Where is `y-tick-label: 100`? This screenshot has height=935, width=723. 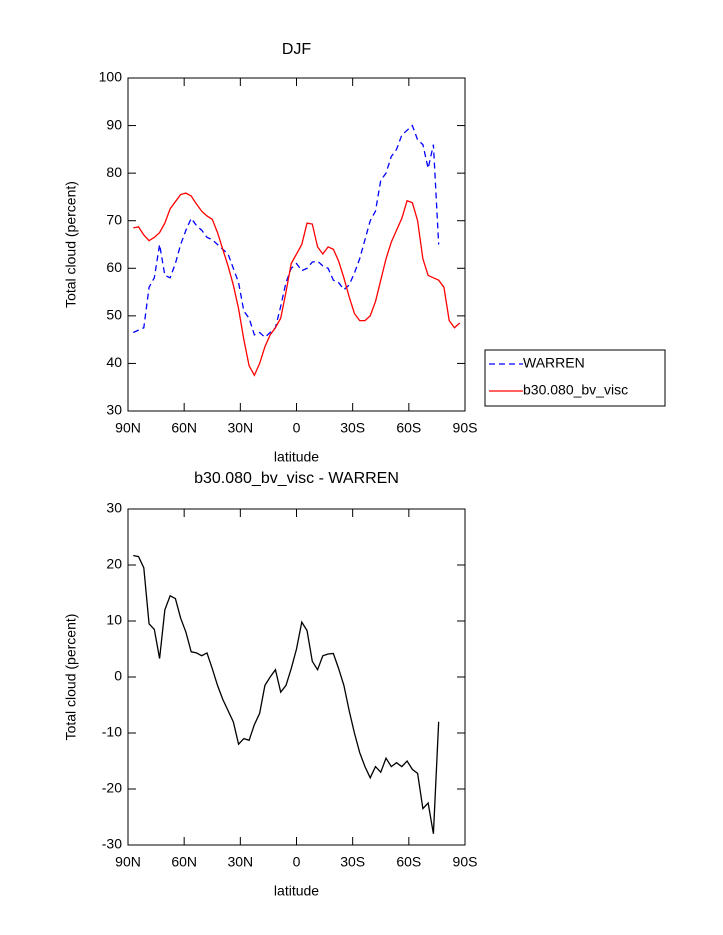 y-tick-label: 100 is located at coordinates (111, 77).